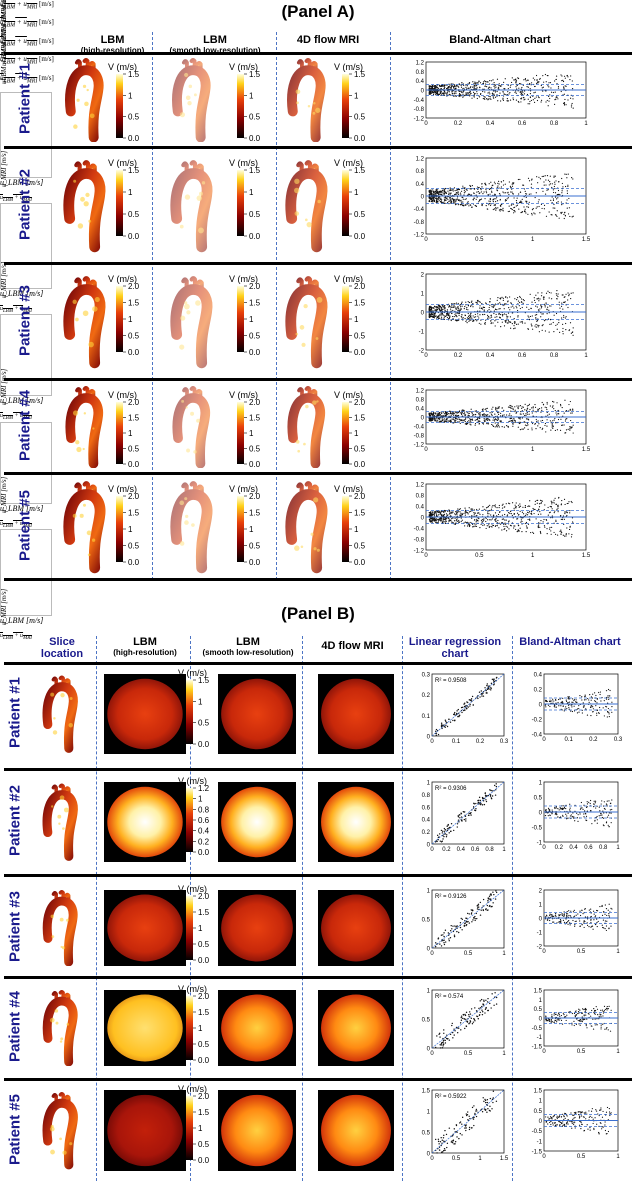 The height and width of the screenshot is (1184, 636). Describe the element at coordinates (204, 841) in the screenshot. I see `colorbar-tick: 0.2` at that location.